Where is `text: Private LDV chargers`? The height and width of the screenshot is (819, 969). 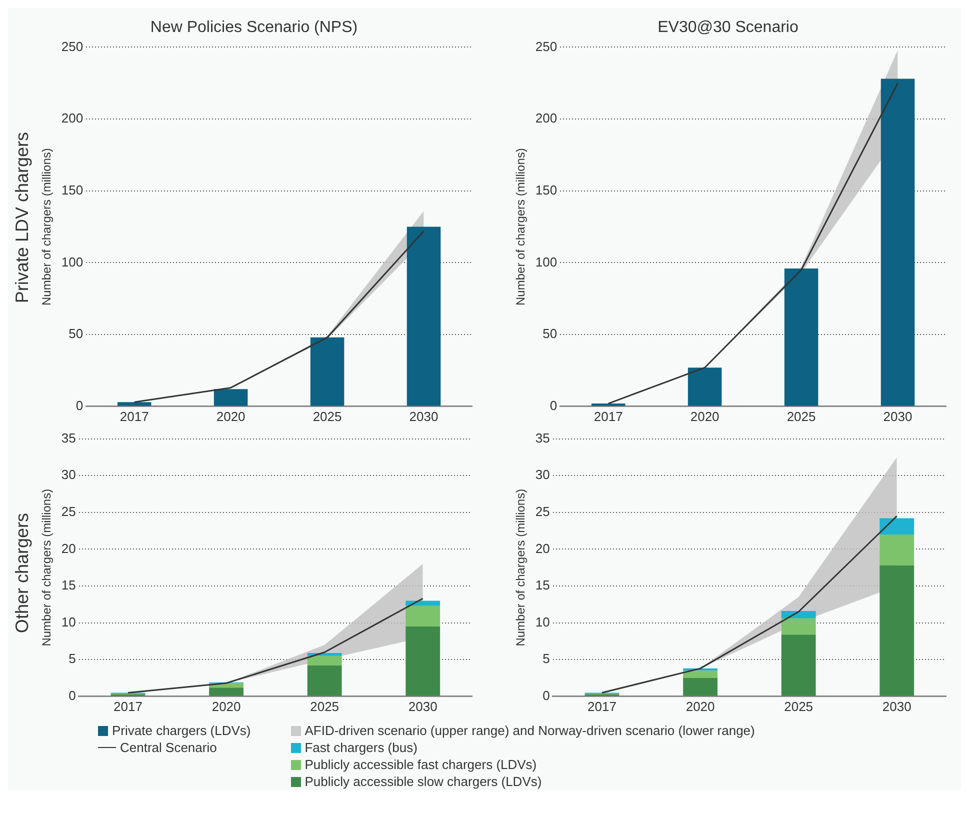 text: Private LDV chargers is located at coordinates (22, 218).